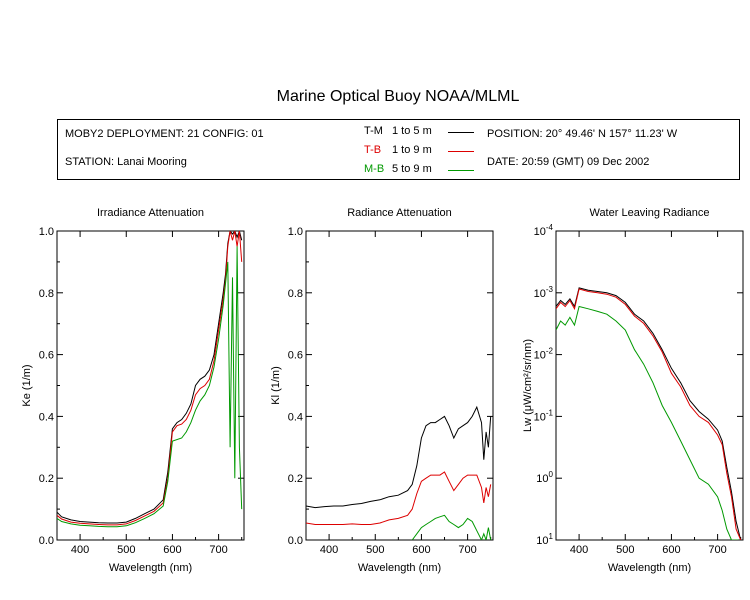 This screenshot has height=600, width=750. What do you see at coordinates (461, 151) in the screenshot?
I see `legend-line-tb` at bounding box center [461, 151].